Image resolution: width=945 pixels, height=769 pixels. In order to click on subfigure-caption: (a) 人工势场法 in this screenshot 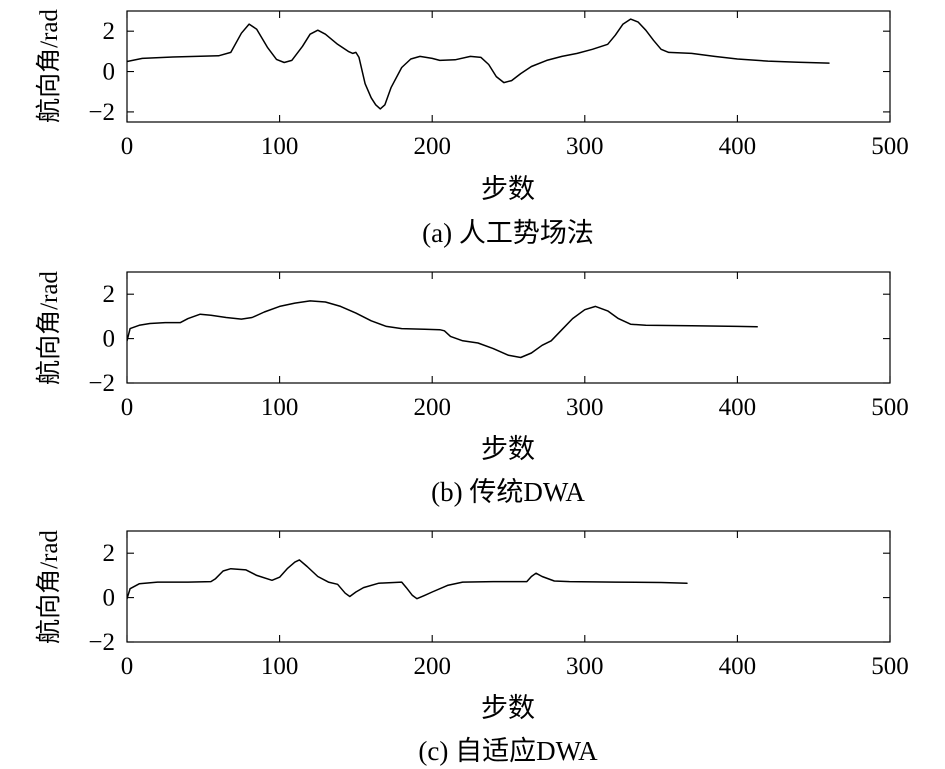, I will do `click(508, 233)`.